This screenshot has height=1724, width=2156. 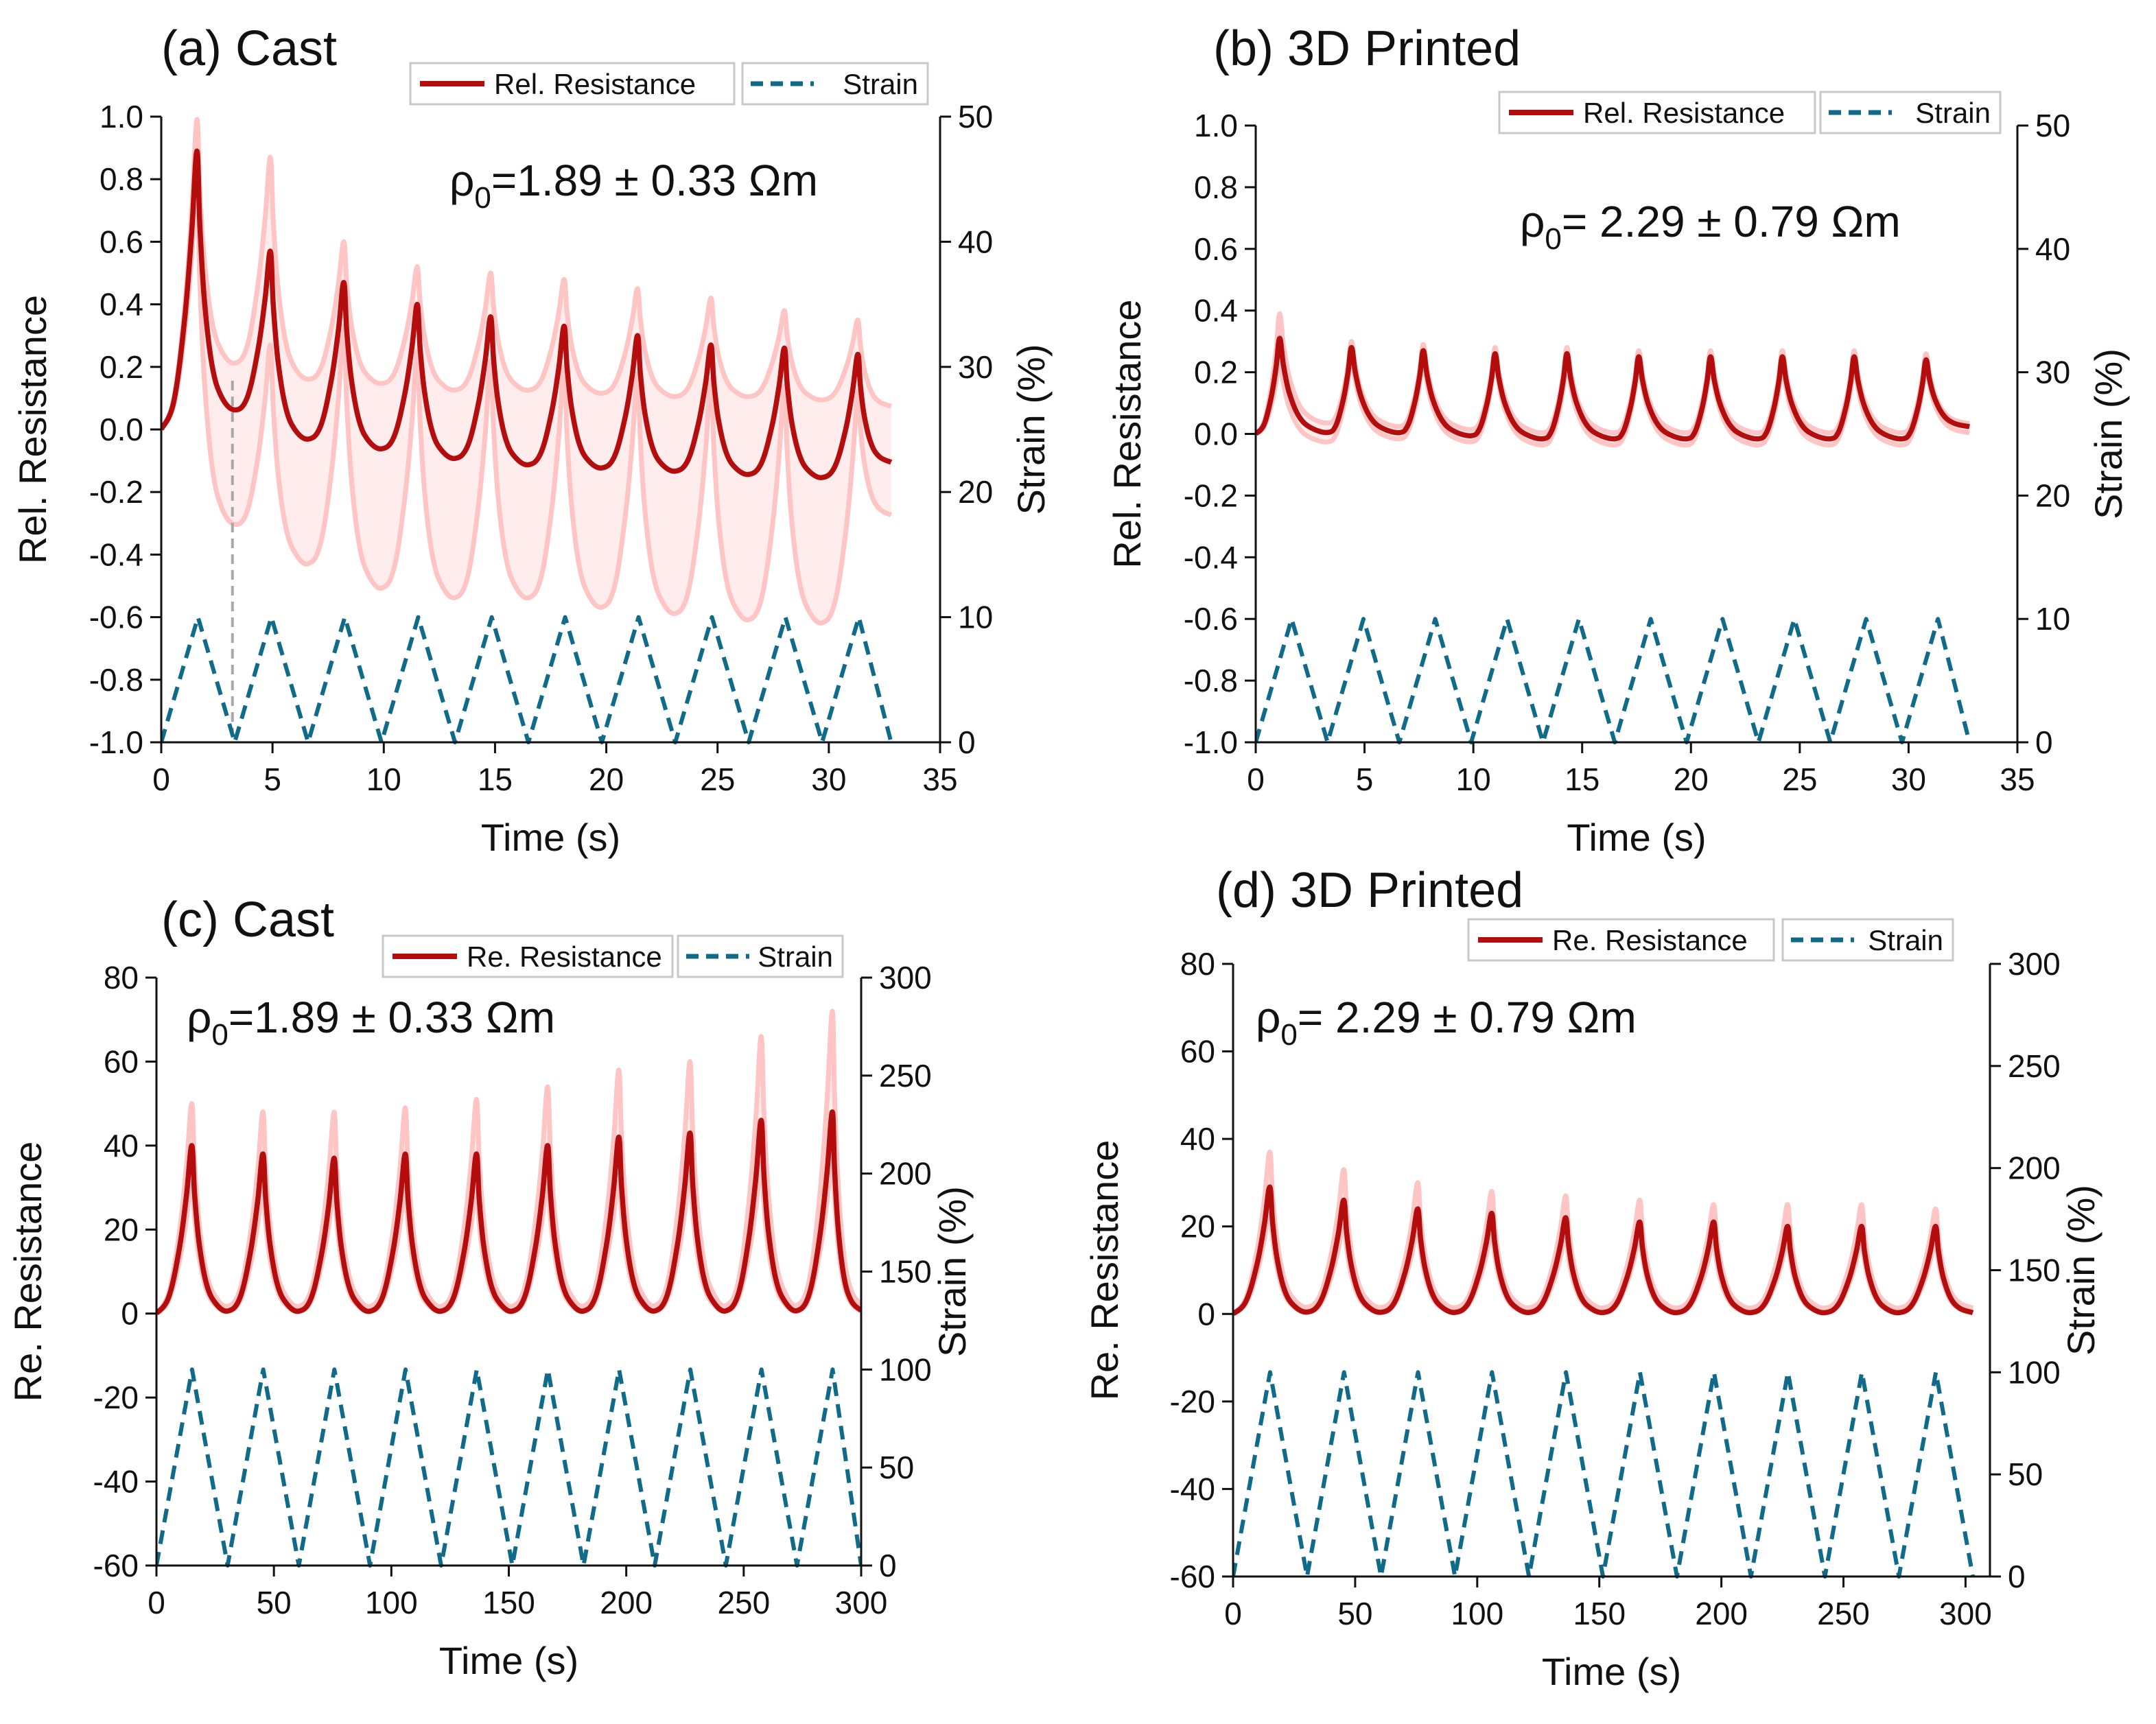 What do you see at coordinates (2034, 964) in the screenshot?
I see `y-right-tick-label: 300` at bounding box center [2034, 964].